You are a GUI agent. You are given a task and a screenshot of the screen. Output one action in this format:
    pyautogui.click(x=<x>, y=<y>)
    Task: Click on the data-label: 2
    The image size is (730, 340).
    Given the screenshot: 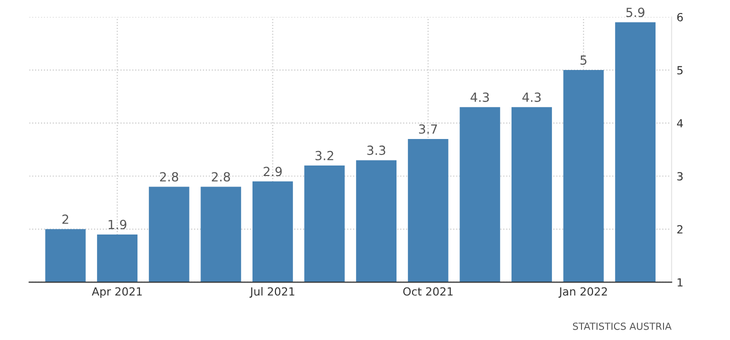 What is the action you would take?
    pyautogui.click(x=65, y=219)
    